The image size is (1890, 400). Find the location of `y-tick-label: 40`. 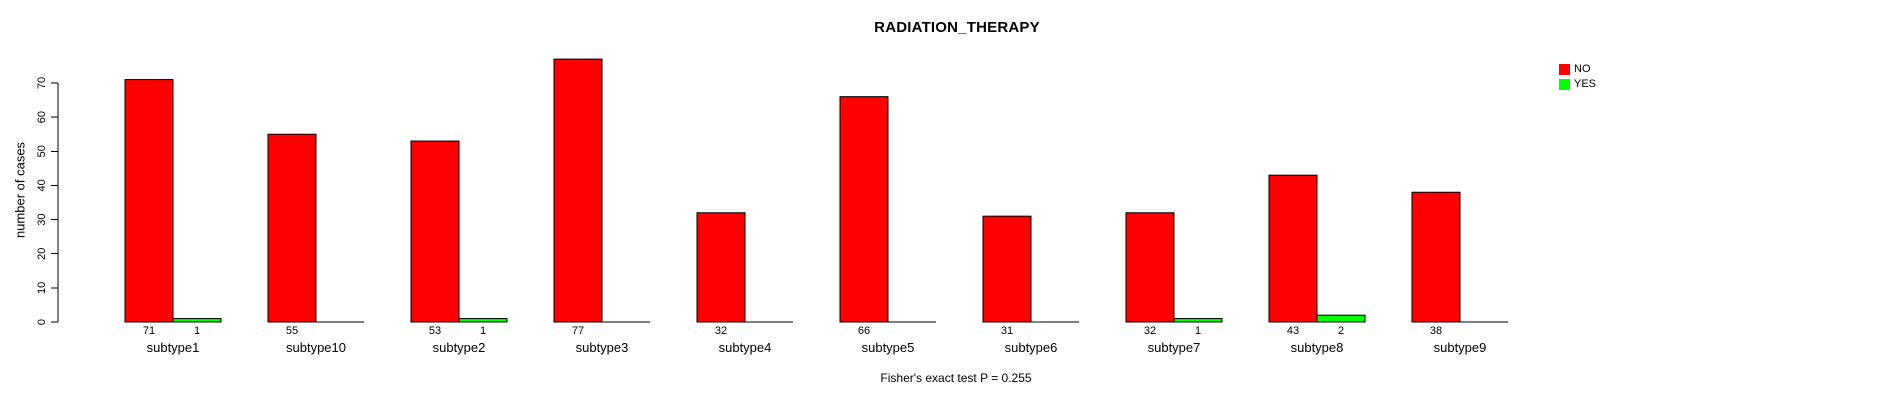

y-tick-label: 40 is located at coordinates (42, 185).